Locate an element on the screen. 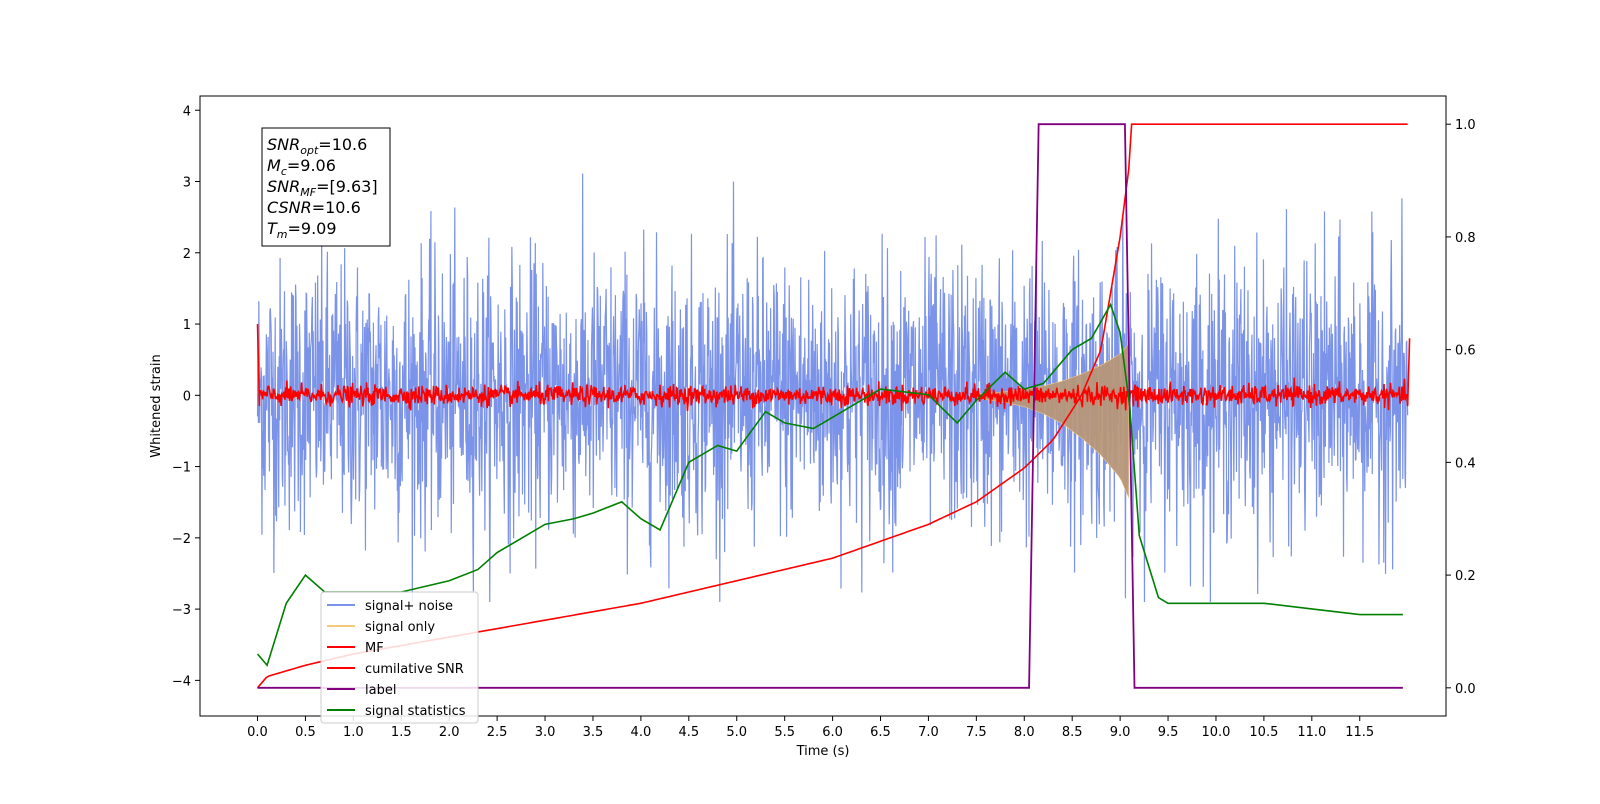 This screenshot has height=804, width=1600. series-signal-only is located at coordinates (1053, 421).